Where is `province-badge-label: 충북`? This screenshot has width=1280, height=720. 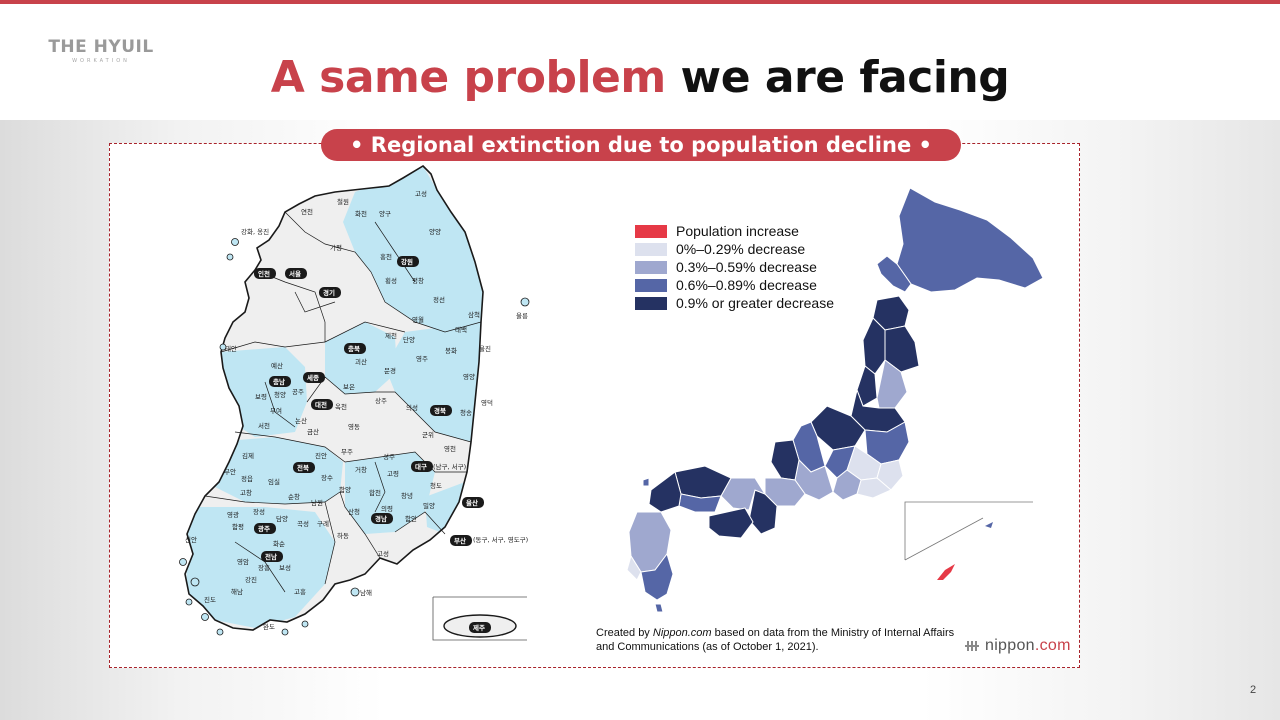
province-badge-label: 충북 is located at coordinates (354, 348).